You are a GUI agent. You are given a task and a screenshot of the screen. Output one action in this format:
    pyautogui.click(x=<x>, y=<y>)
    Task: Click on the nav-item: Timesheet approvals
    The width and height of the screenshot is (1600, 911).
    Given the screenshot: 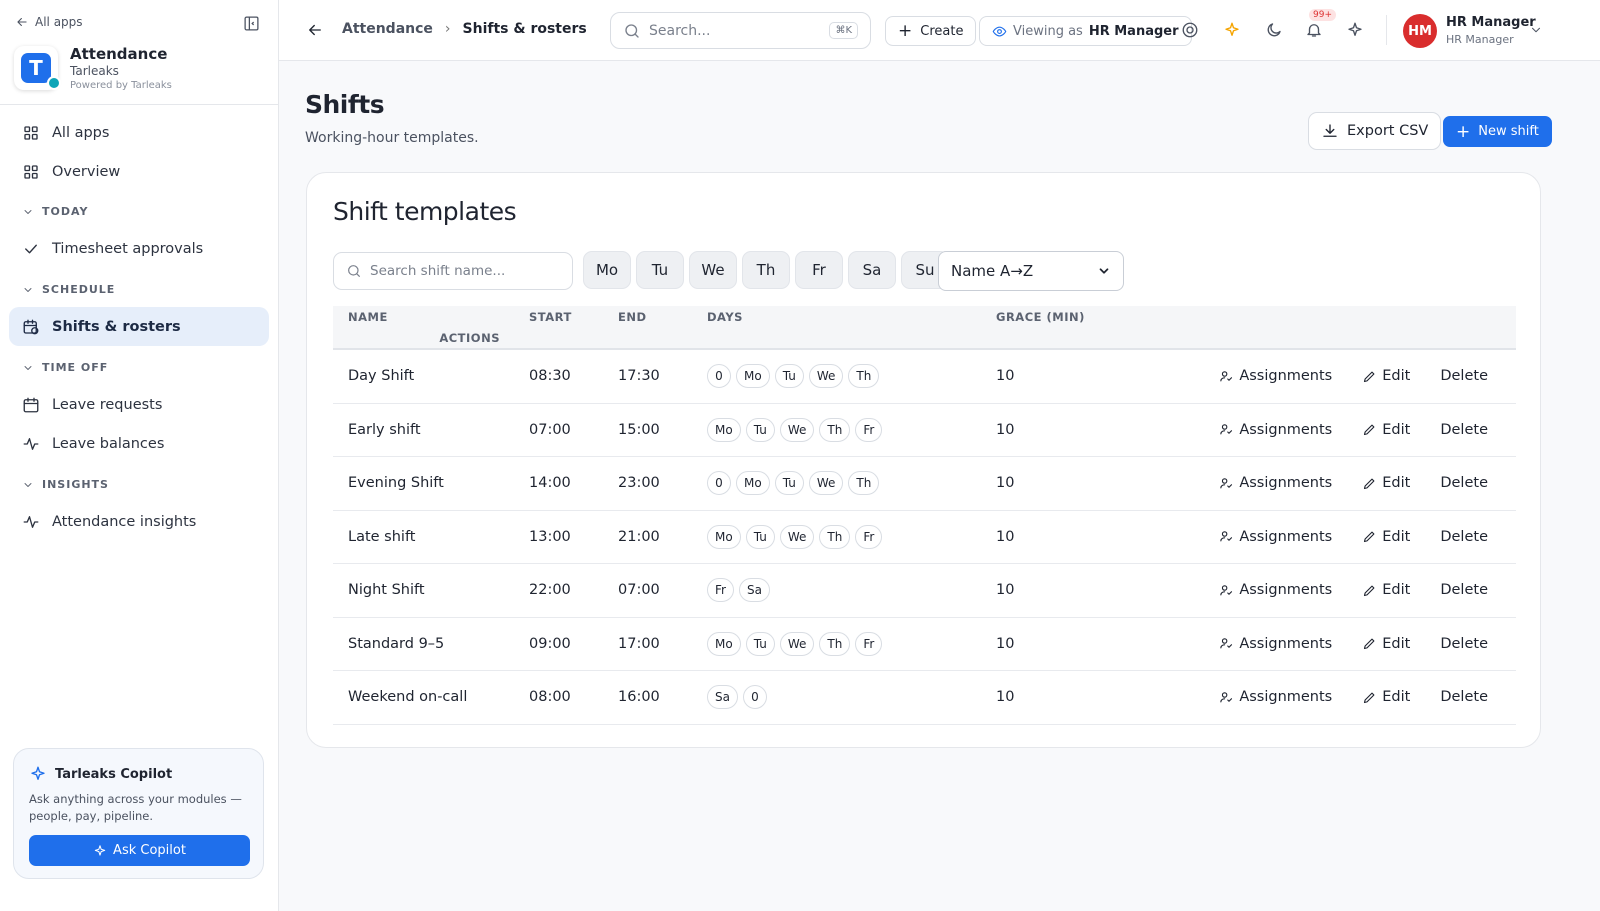 What is the action you would take?
    pyautogui.click(x=139, y=248)
    